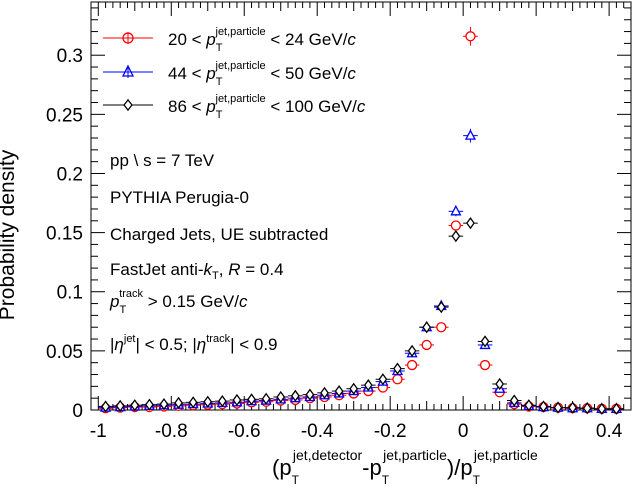 This screenshot has height=495, width=637. What do you see at coordinates (64, 234) in the screenshot?
I see `y-tick-label: 0.15` at bounding box center [64, 234].